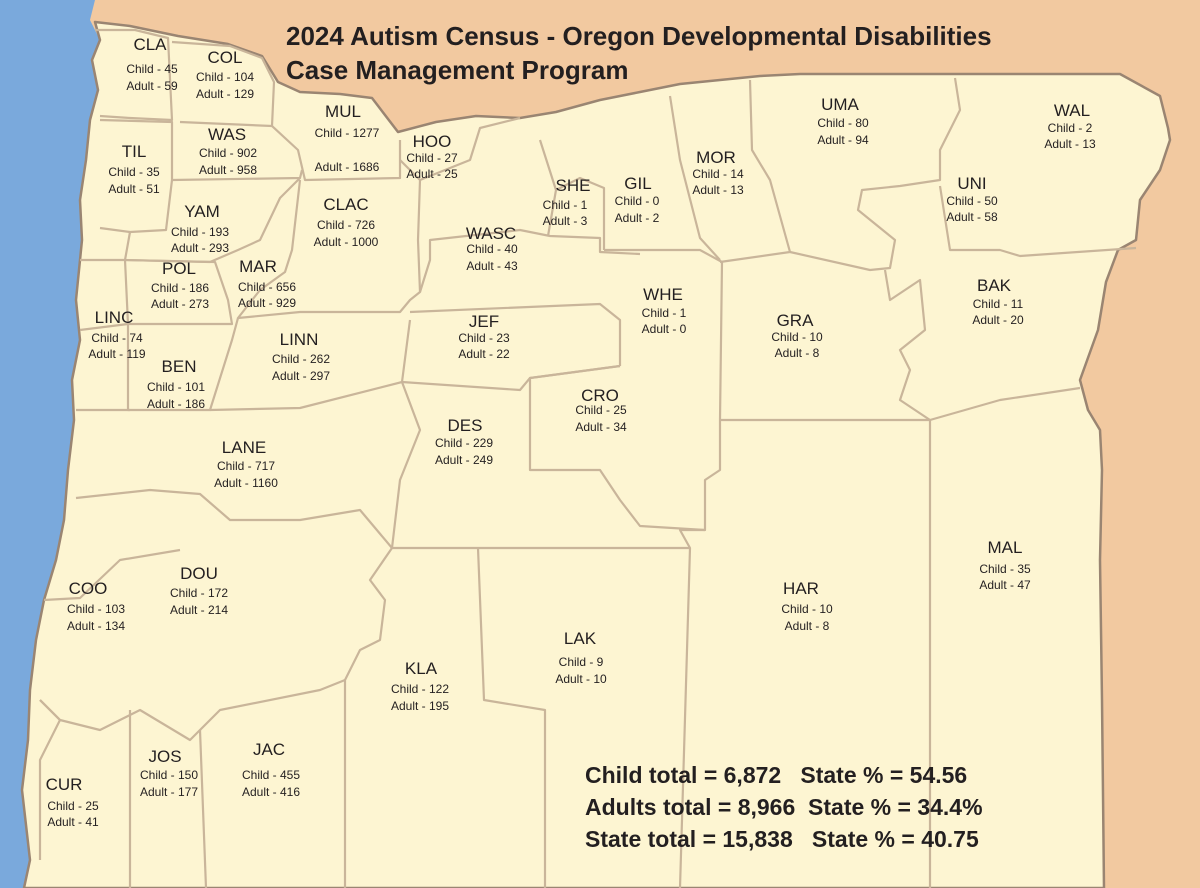  Describe the element at coordinates (199, 573) in the screenshot. I see `county-name: DOU` at that location.